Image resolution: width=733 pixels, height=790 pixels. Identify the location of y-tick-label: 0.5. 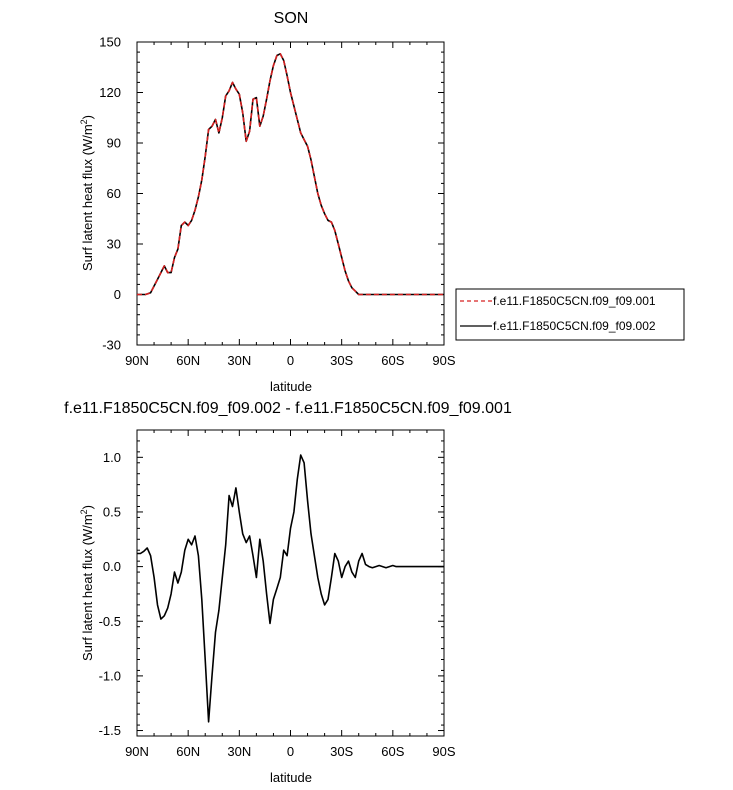
(112, 511).